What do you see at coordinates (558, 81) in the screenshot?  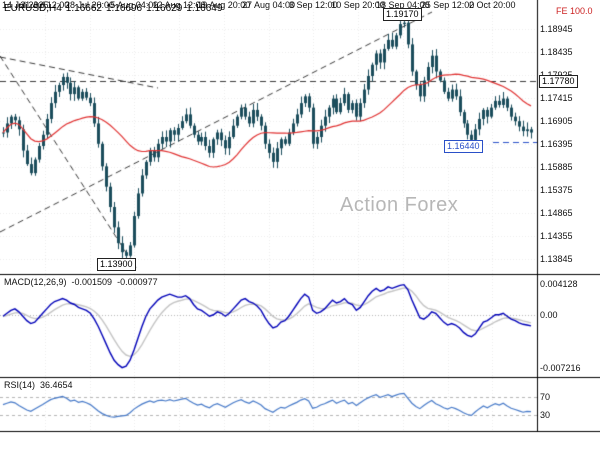 I see `price-annotation-resistance: 1.17780` at bounding box center [558, 81].